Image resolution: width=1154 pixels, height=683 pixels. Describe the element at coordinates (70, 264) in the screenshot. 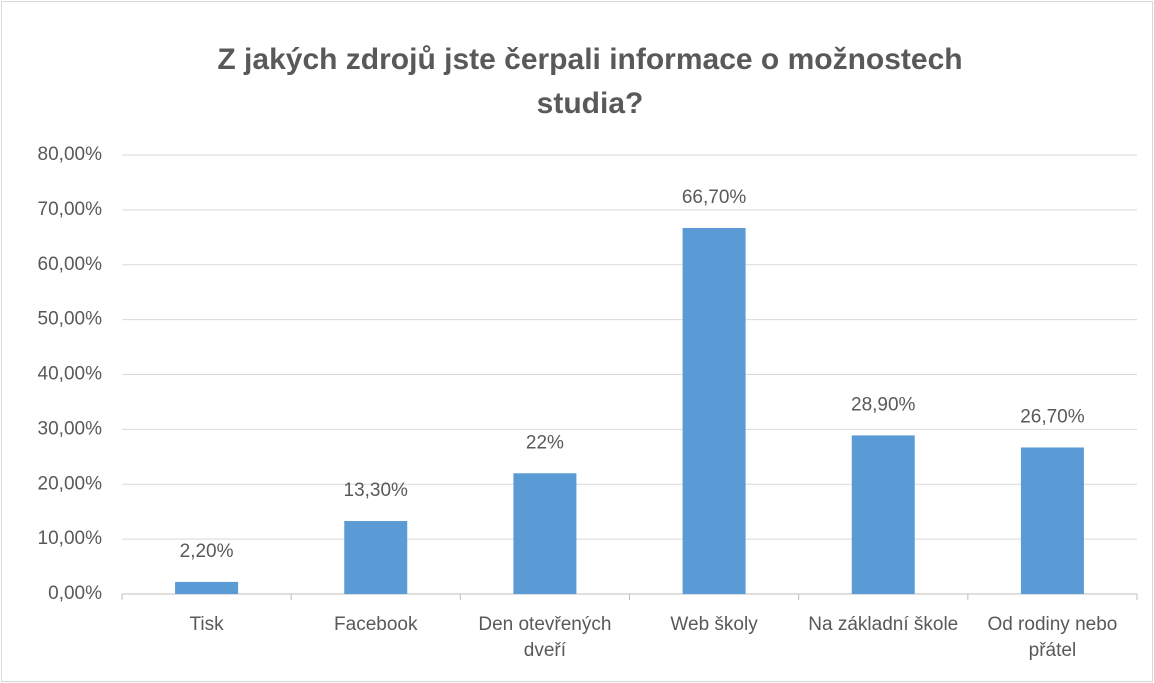

I see `y-tick-label: 60,00%` at that location.